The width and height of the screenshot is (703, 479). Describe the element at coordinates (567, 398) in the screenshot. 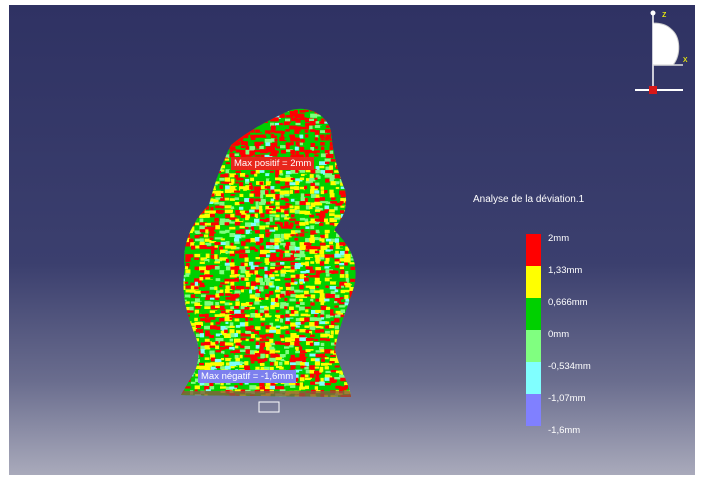

I see `legend-label: -1,07mm` at that location.